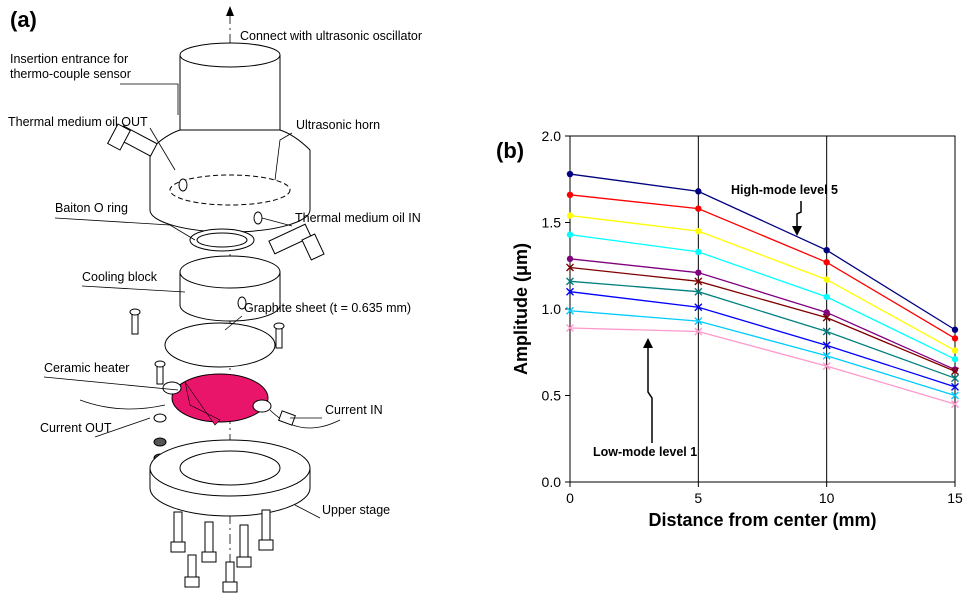 This screenshot has height=598, width=963. What do you see at coordinates (552, 482) in the screenshot?
I see `y-tick-label: 0.0` at bounding box center [552, 482].